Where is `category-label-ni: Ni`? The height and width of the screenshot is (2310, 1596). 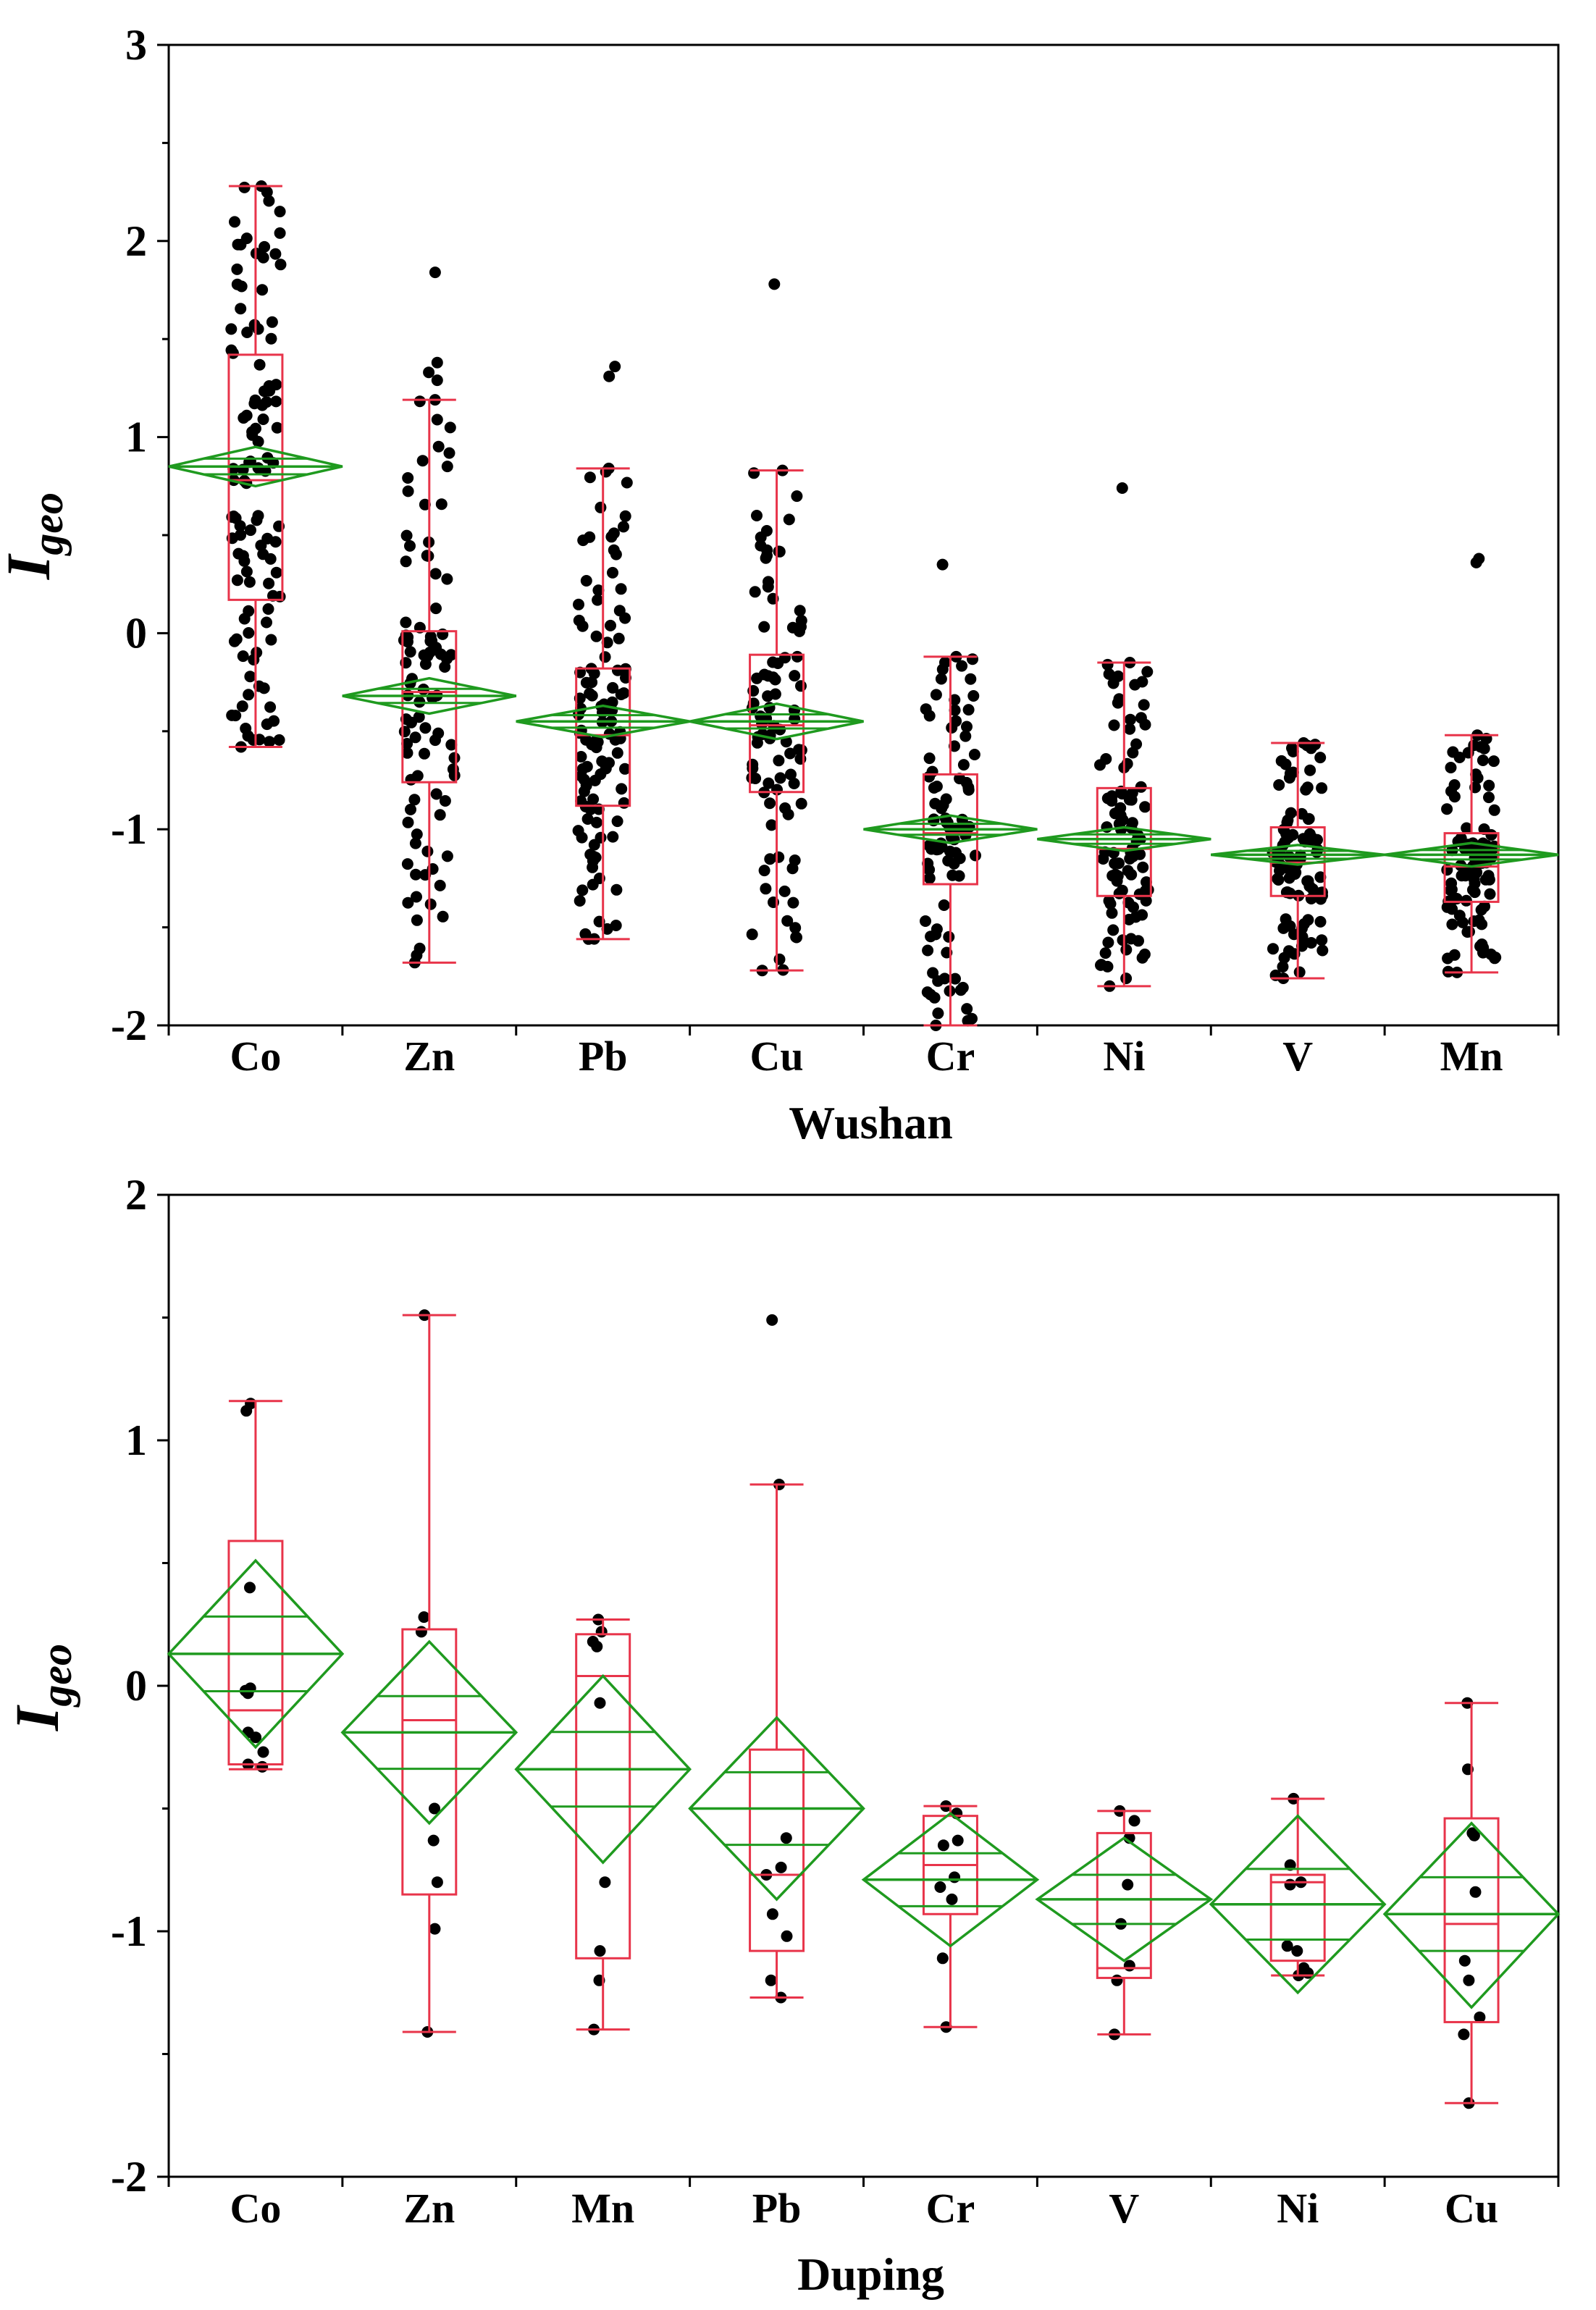
category-label-ni: Ni is located at coordinates (1298, 2208).